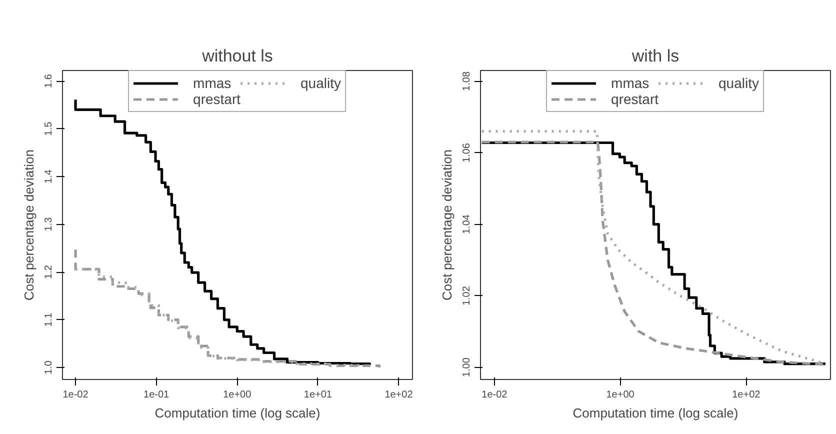 Image resolution: width=836 pixels, height=434 pixels. Describe the element at coordinates (49, 367) in the screenshot. I see `y-tick-label: 1.0` at that location.